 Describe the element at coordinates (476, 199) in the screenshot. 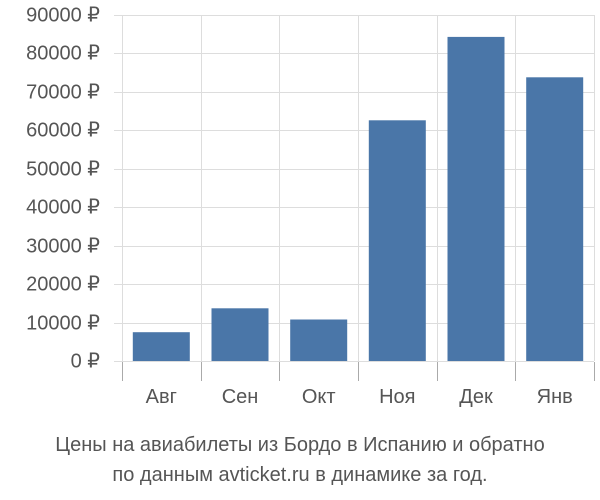

I see `bar-Дек` at that location.